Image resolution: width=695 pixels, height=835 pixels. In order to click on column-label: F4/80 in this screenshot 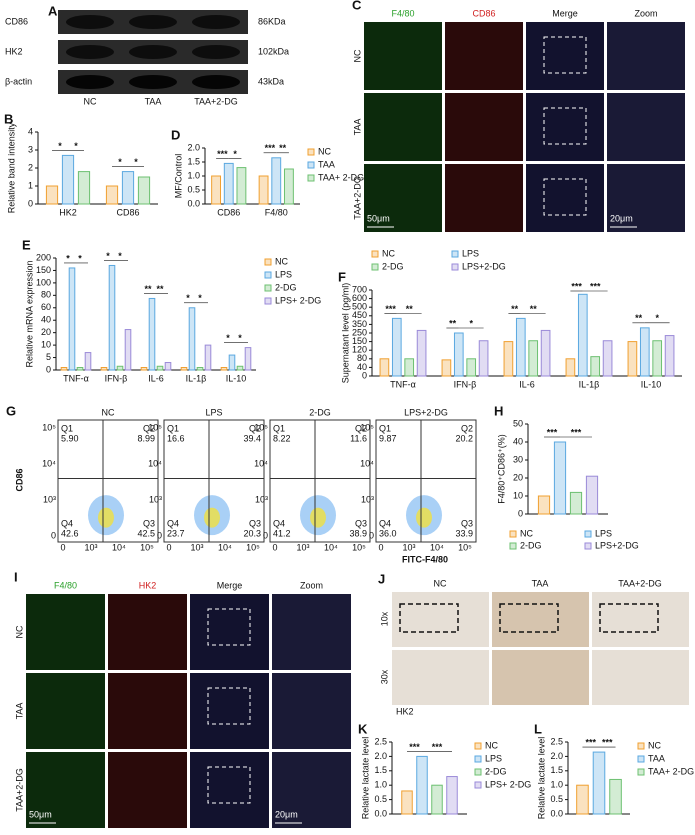, I will do `click(402, 13)`.